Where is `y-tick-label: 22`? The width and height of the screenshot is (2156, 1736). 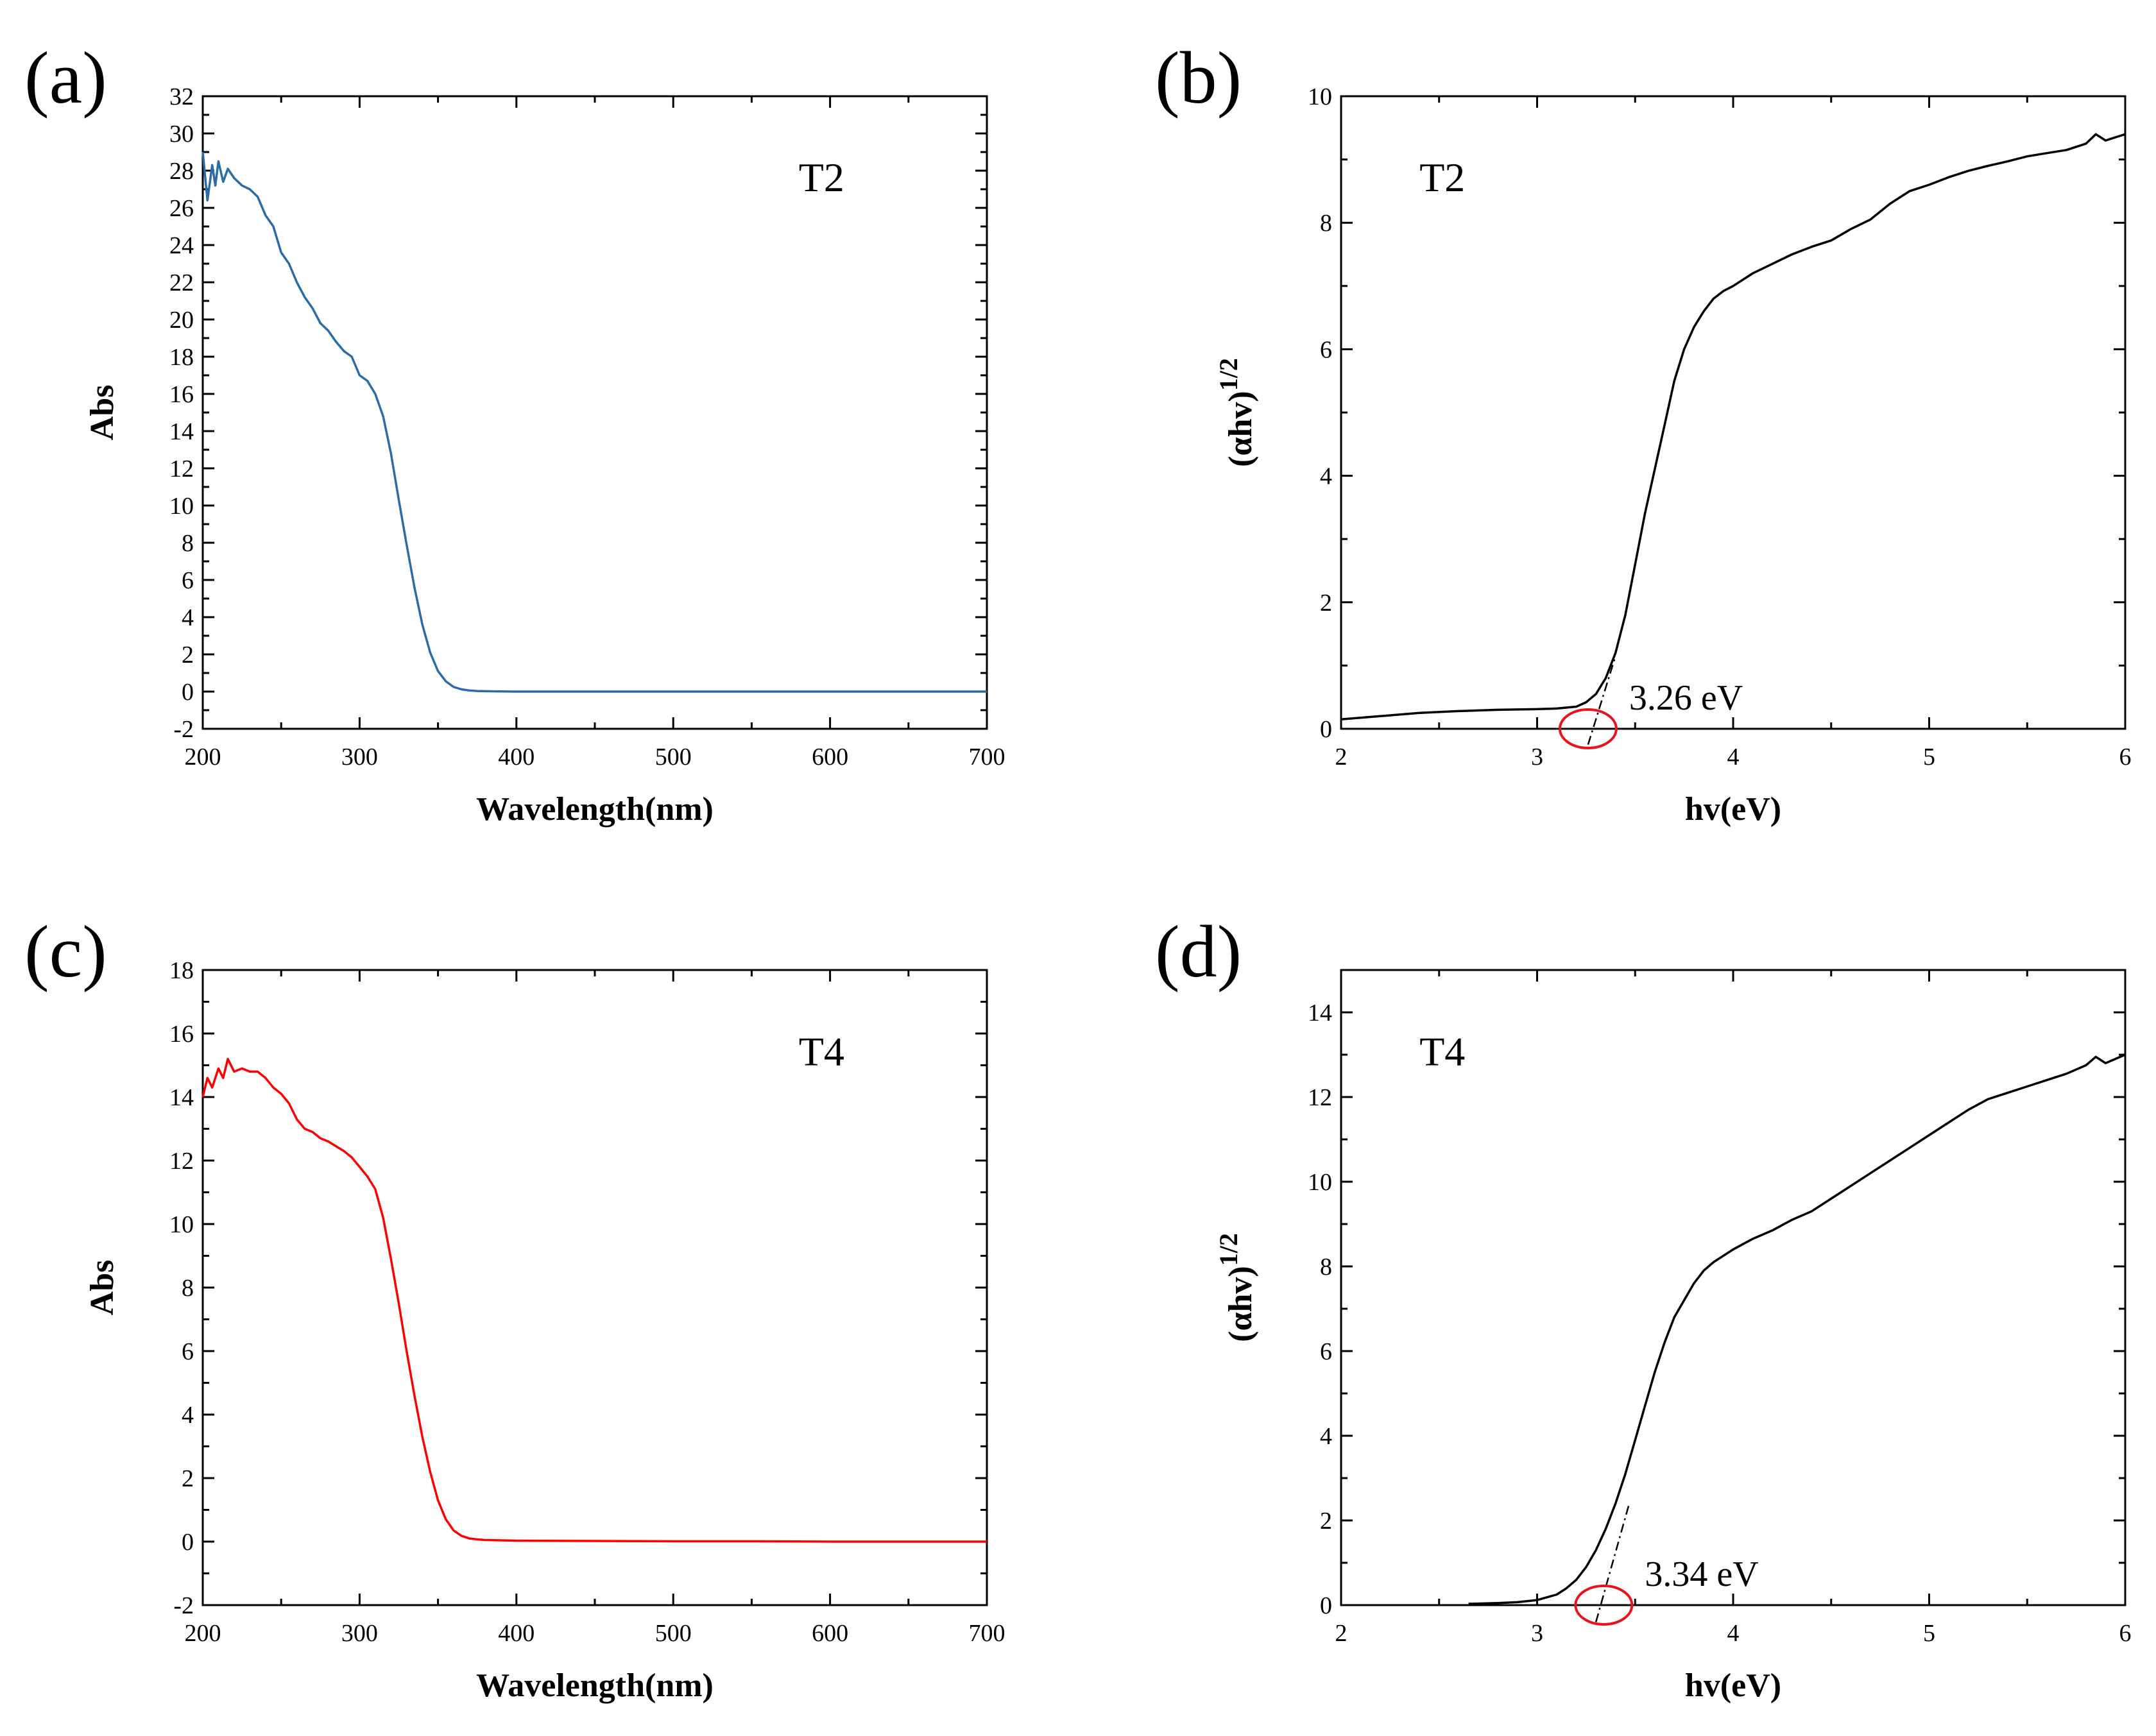 y-tick-label: 22 is located at coordinates (182, 282).